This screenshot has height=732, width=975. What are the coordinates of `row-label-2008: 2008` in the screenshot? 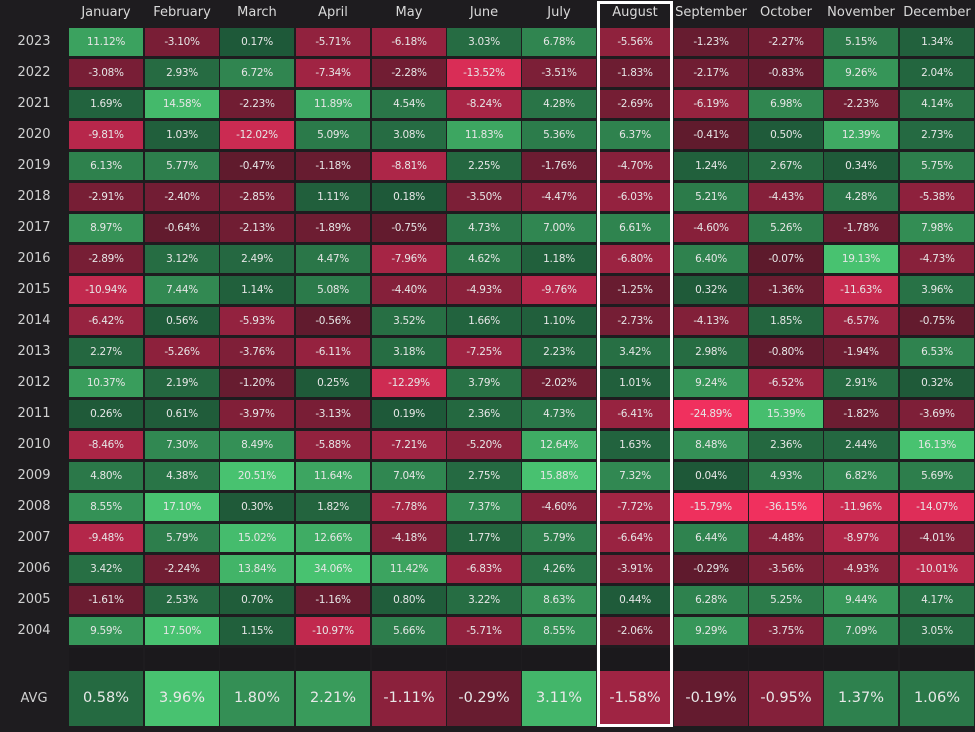 It's located at (34, 506).